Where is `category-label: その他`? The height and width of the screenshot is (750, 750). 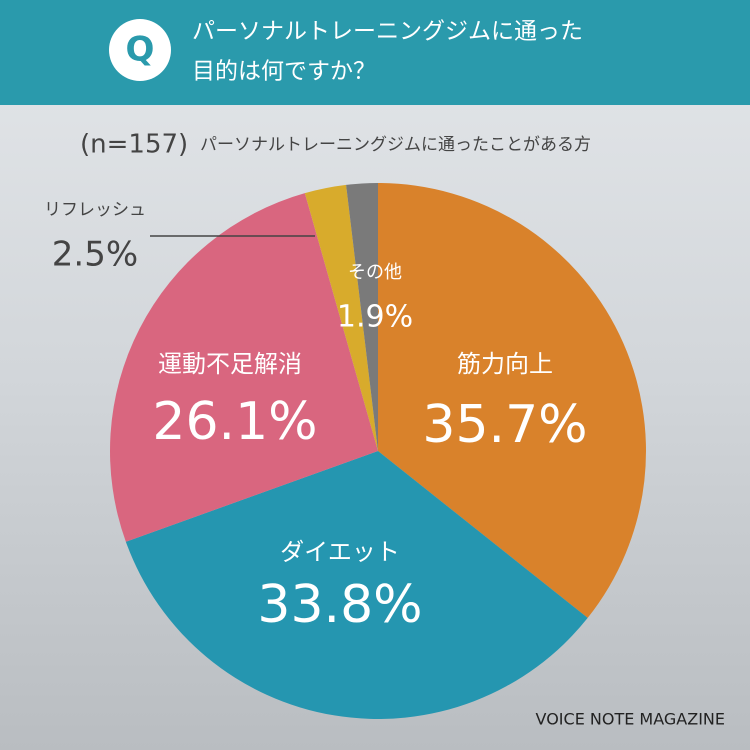
category-label: その他 is located at coordinates (375, 272).